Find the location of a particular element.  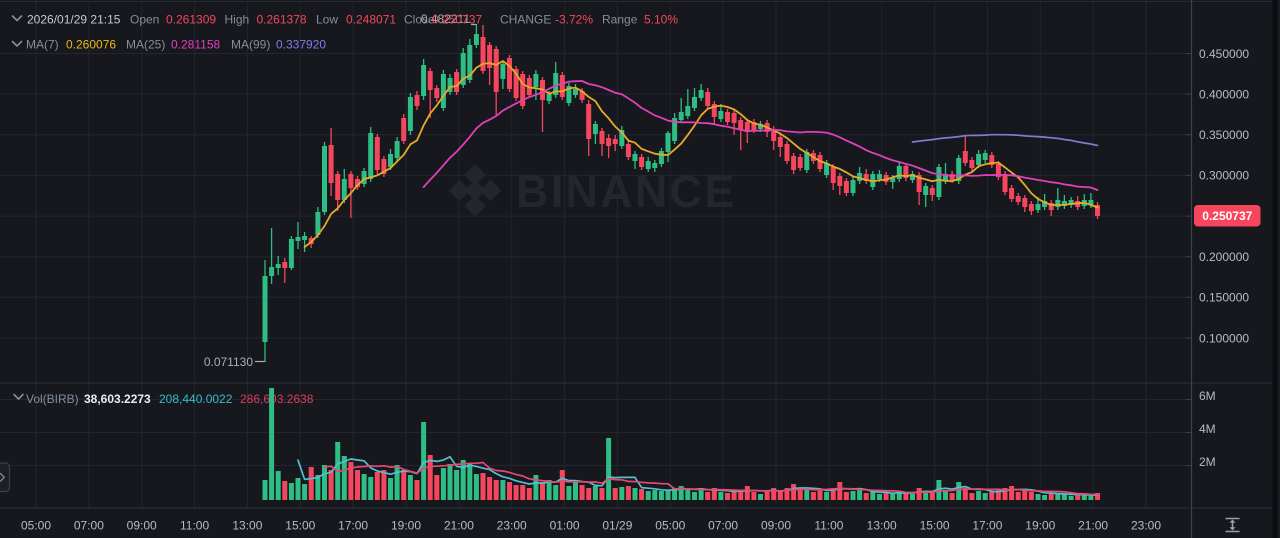

svg-text: 01/29 is located at coordinates (617, 526).